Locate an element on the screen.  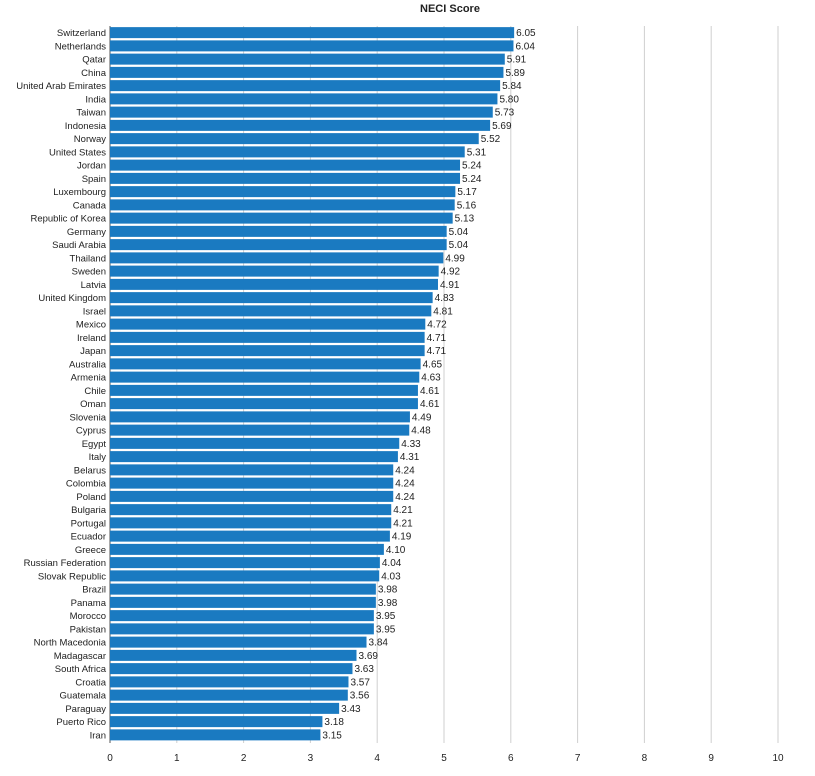
category-label: China is located at coordinates (94, 73).